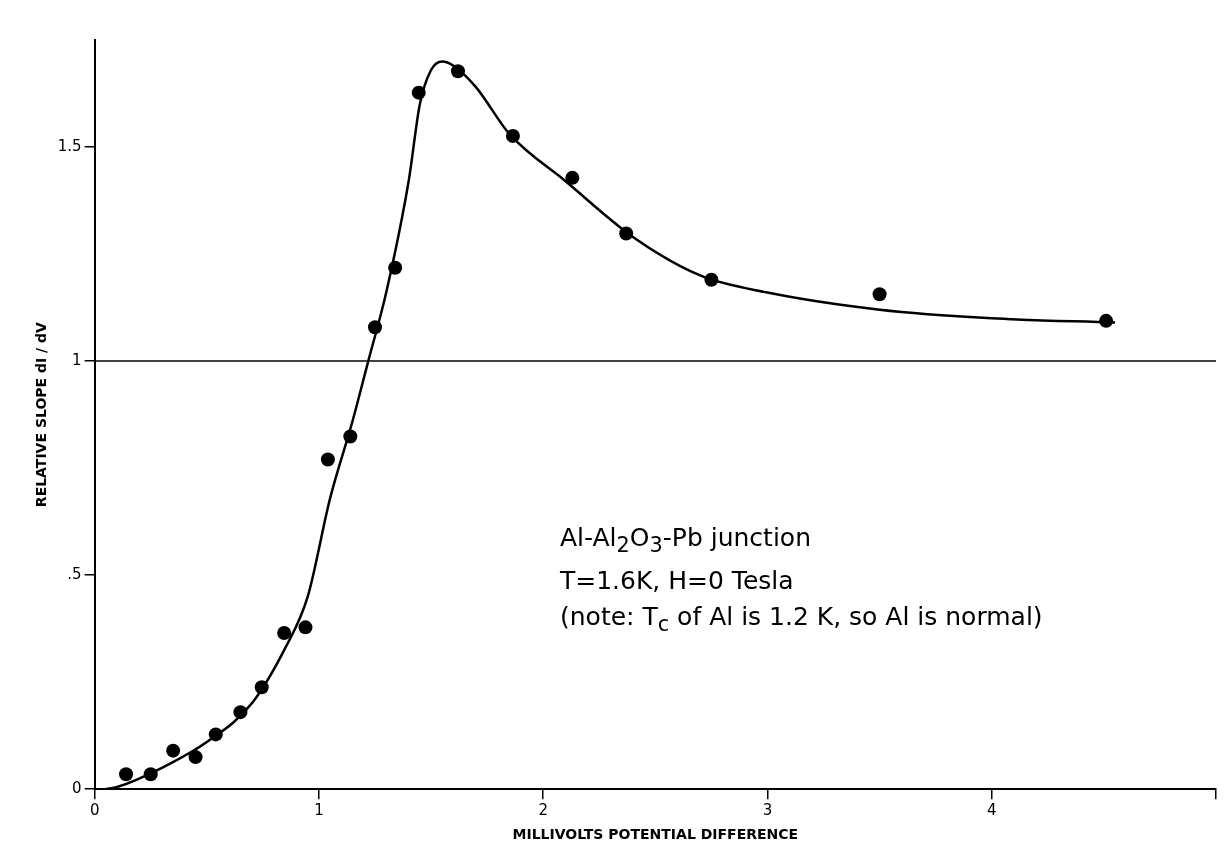  Describe the element at coordinates (655, 834) in the screenshot. I see `x-axis-title: MILLIVOLTS POTENTIAL DIFFERENCE` at that location.